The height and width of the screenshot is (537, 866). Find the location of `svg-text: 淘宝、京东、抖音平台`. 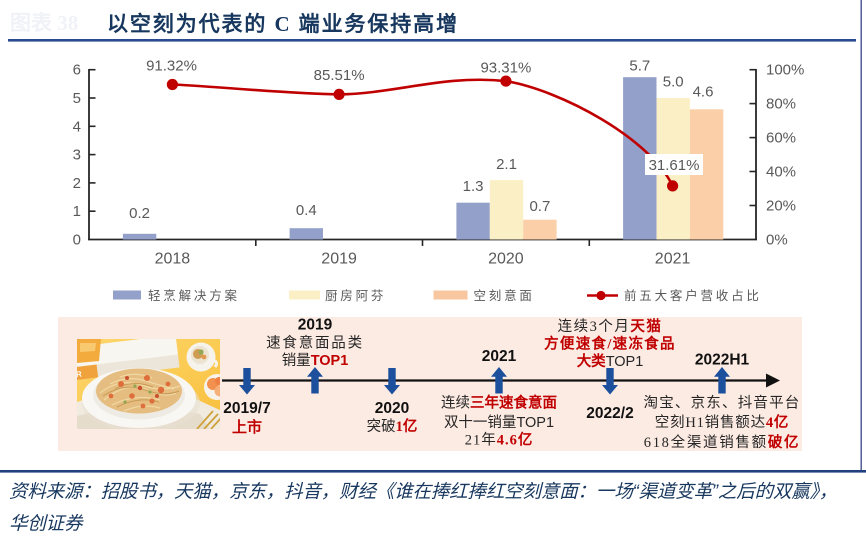

svg-text: 淘宝、京东、抖音平台 is located at coordinates (722, 403).